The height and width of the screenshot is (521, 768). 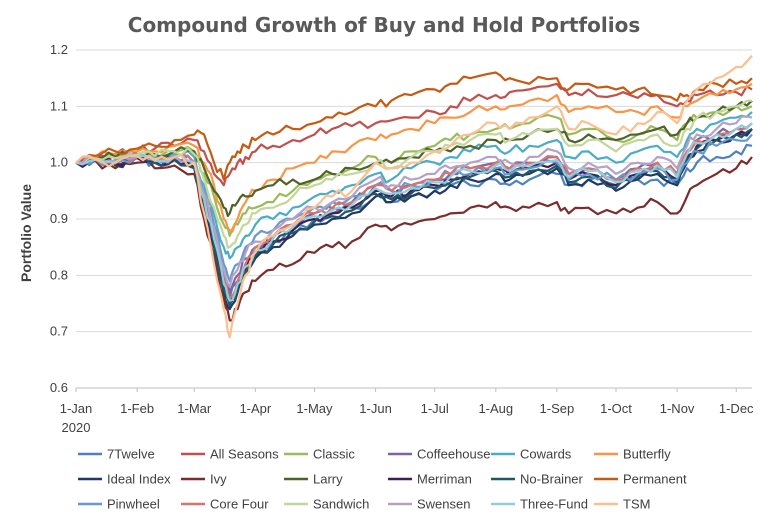 What do you see at coordinates (59, 387) in the screenshot?
I see `y-tick-label: 0.6` at bounding box center [59, 387].